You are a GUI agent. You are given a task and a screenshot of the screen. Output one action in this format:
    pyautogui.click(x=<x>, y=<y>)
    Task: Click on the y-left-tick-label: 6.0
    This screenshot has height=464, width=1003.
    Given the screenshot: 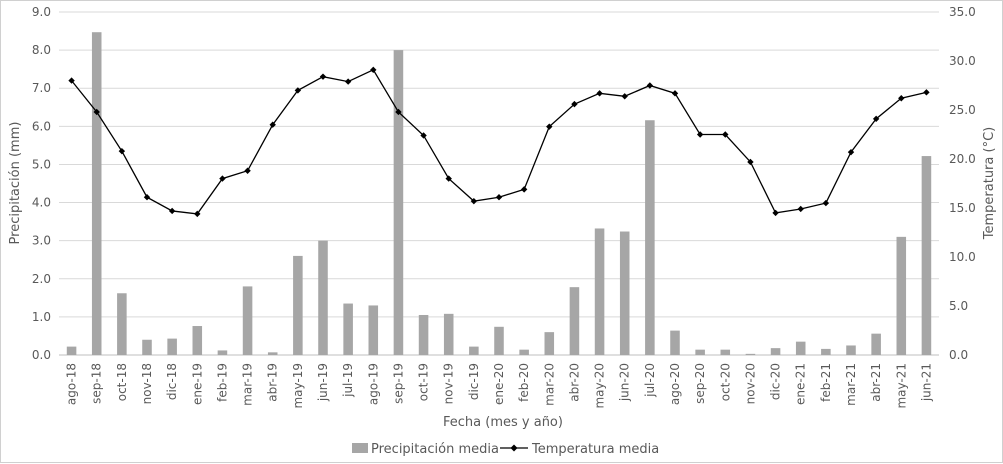 What is the action you would take?
    pyautogui.click(x=41, y=126)
    